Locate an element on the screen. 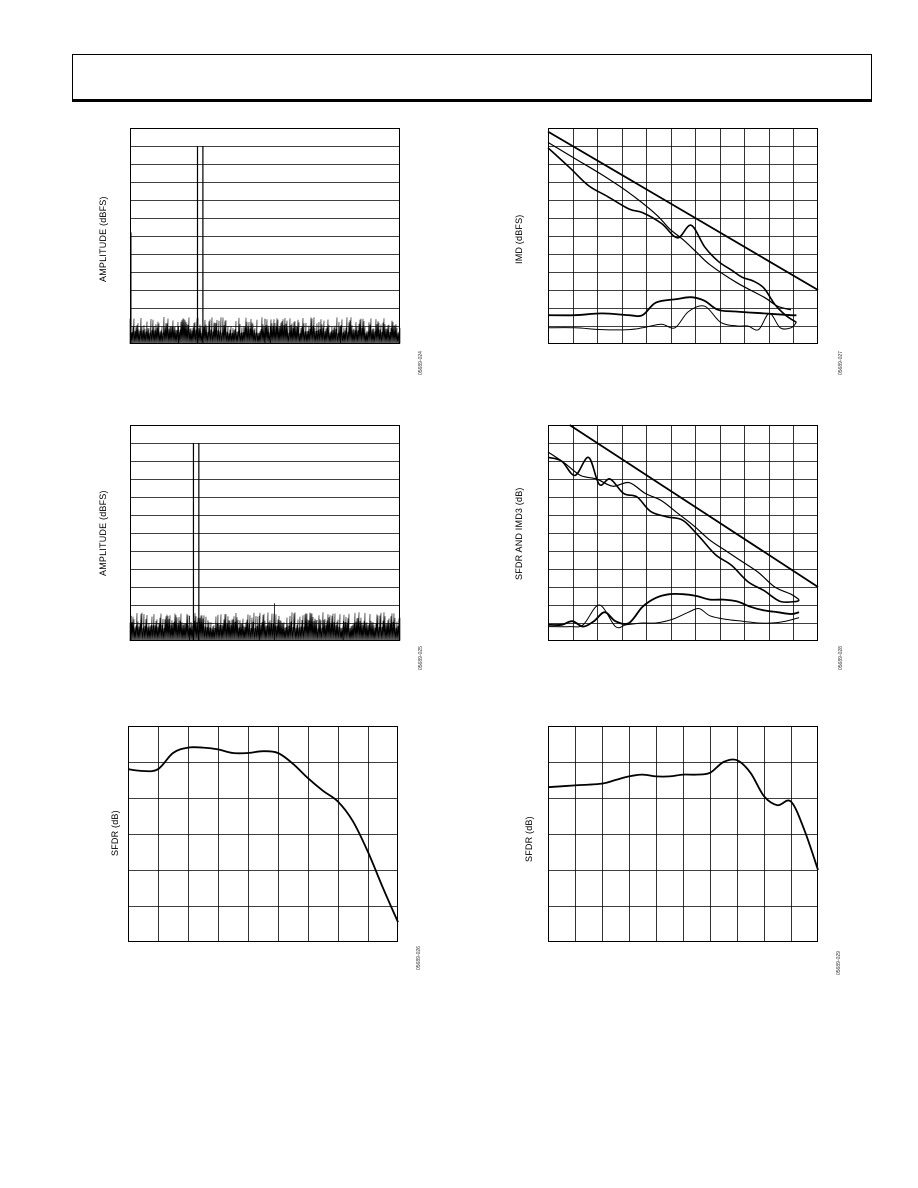  sfdr-imd3-chart-svg is located at coordinates (683, 532).